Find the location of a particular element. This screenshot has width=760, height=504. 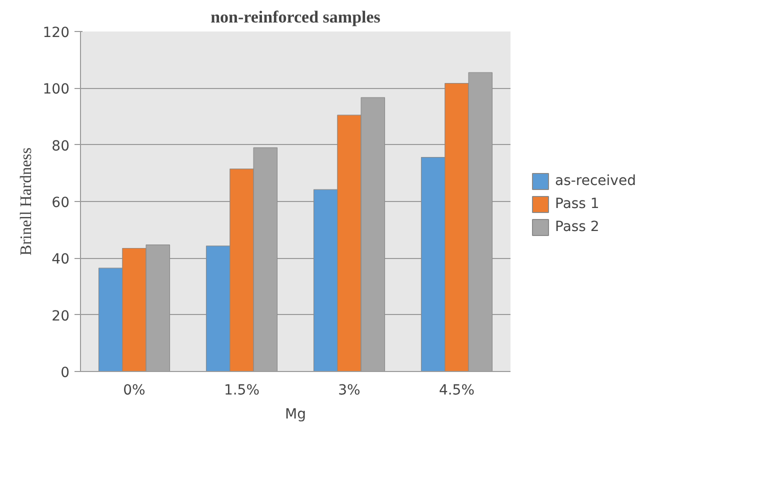

legend-label: Pass 2 is located at coordinates (577, 226).